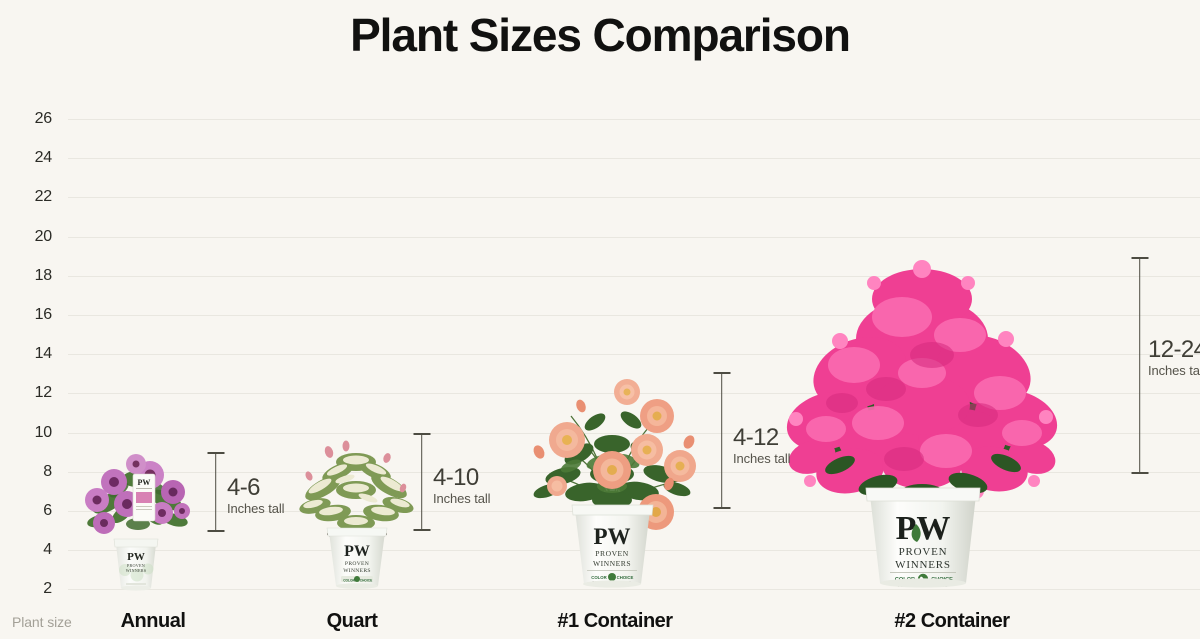  Describe the element at coordinates (43, 353) in the screenshot. I see `y-axis-tick: 14` at that location.